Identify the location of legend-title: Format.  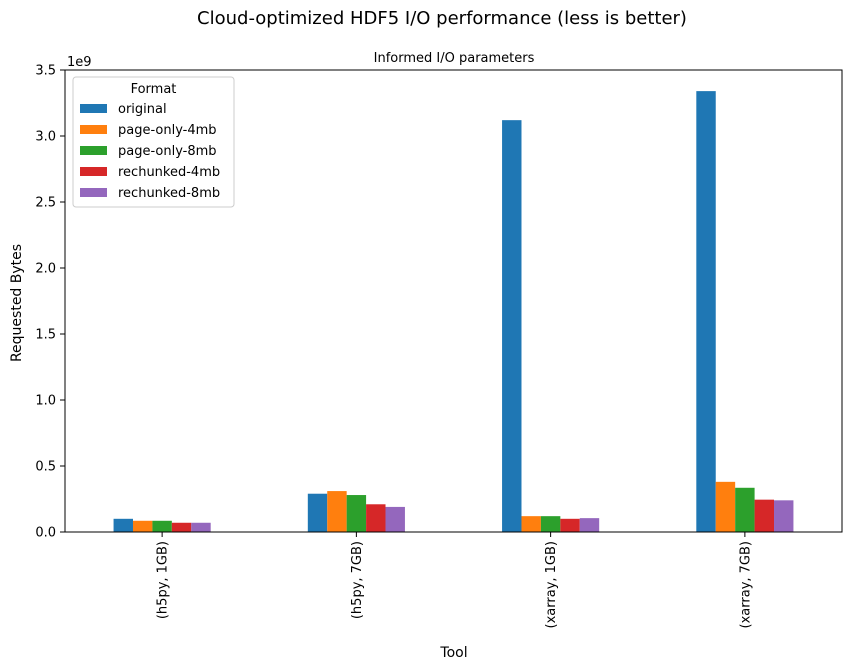
(154, 89).